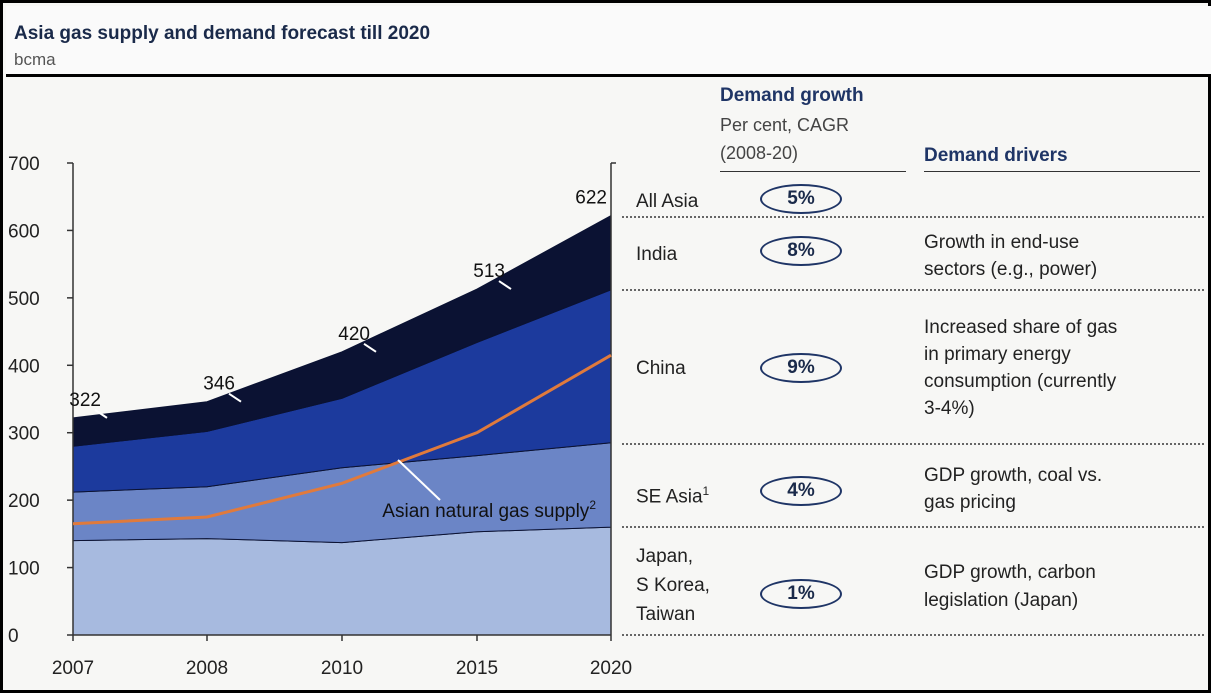 This screenshot has width=1211, height=693. Describe the element at coordinates (342, 668) in the screenshot. I see `x-tick-label: 2010` at that location.